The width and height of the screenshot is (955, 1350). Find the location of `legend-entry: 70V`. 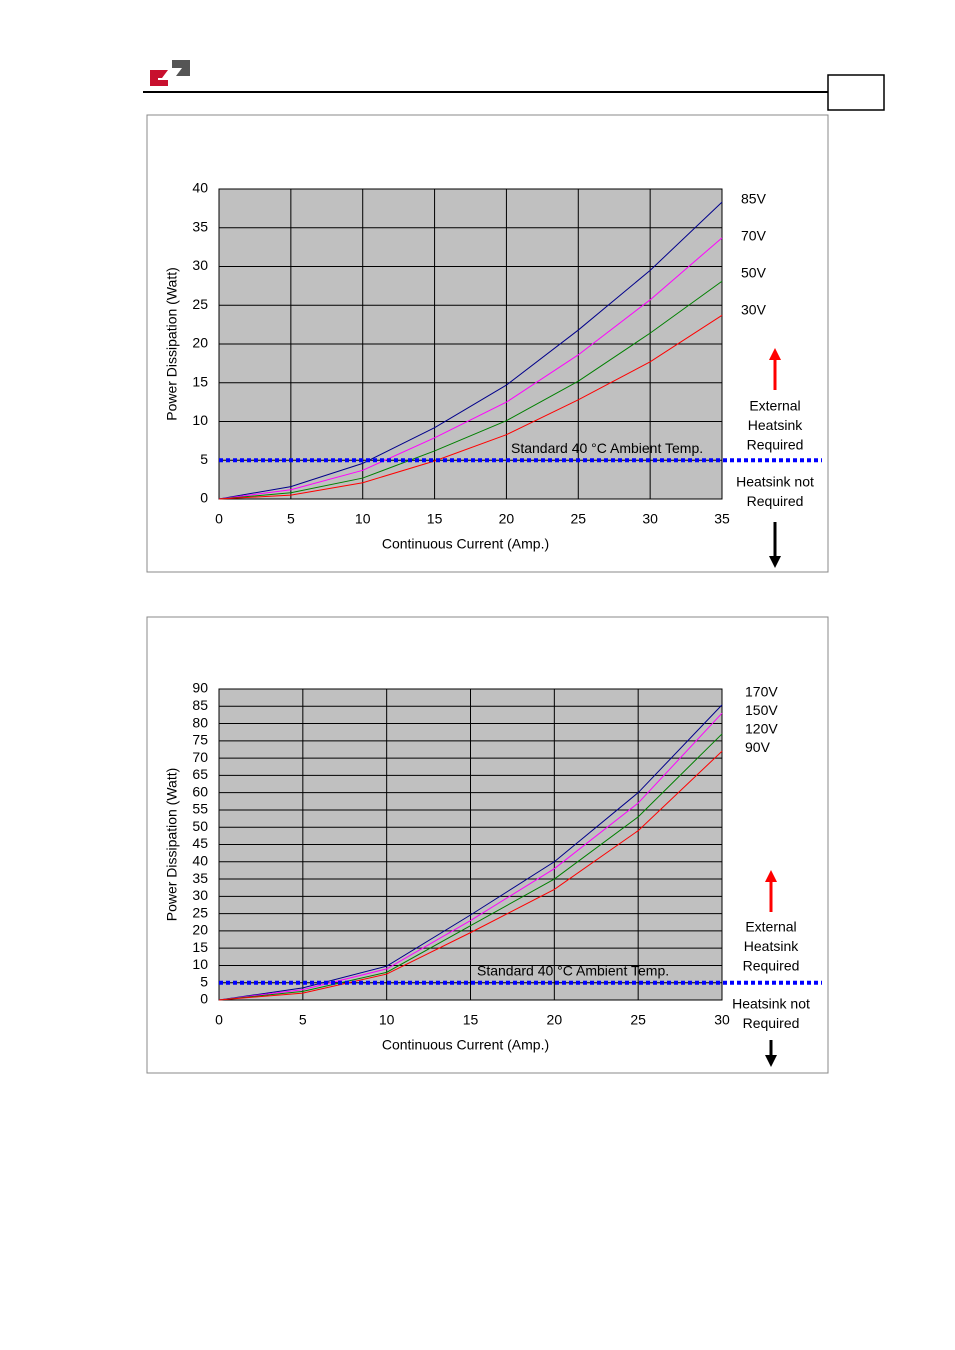

legend-entry: 70V is located at coordinates (754, 236).